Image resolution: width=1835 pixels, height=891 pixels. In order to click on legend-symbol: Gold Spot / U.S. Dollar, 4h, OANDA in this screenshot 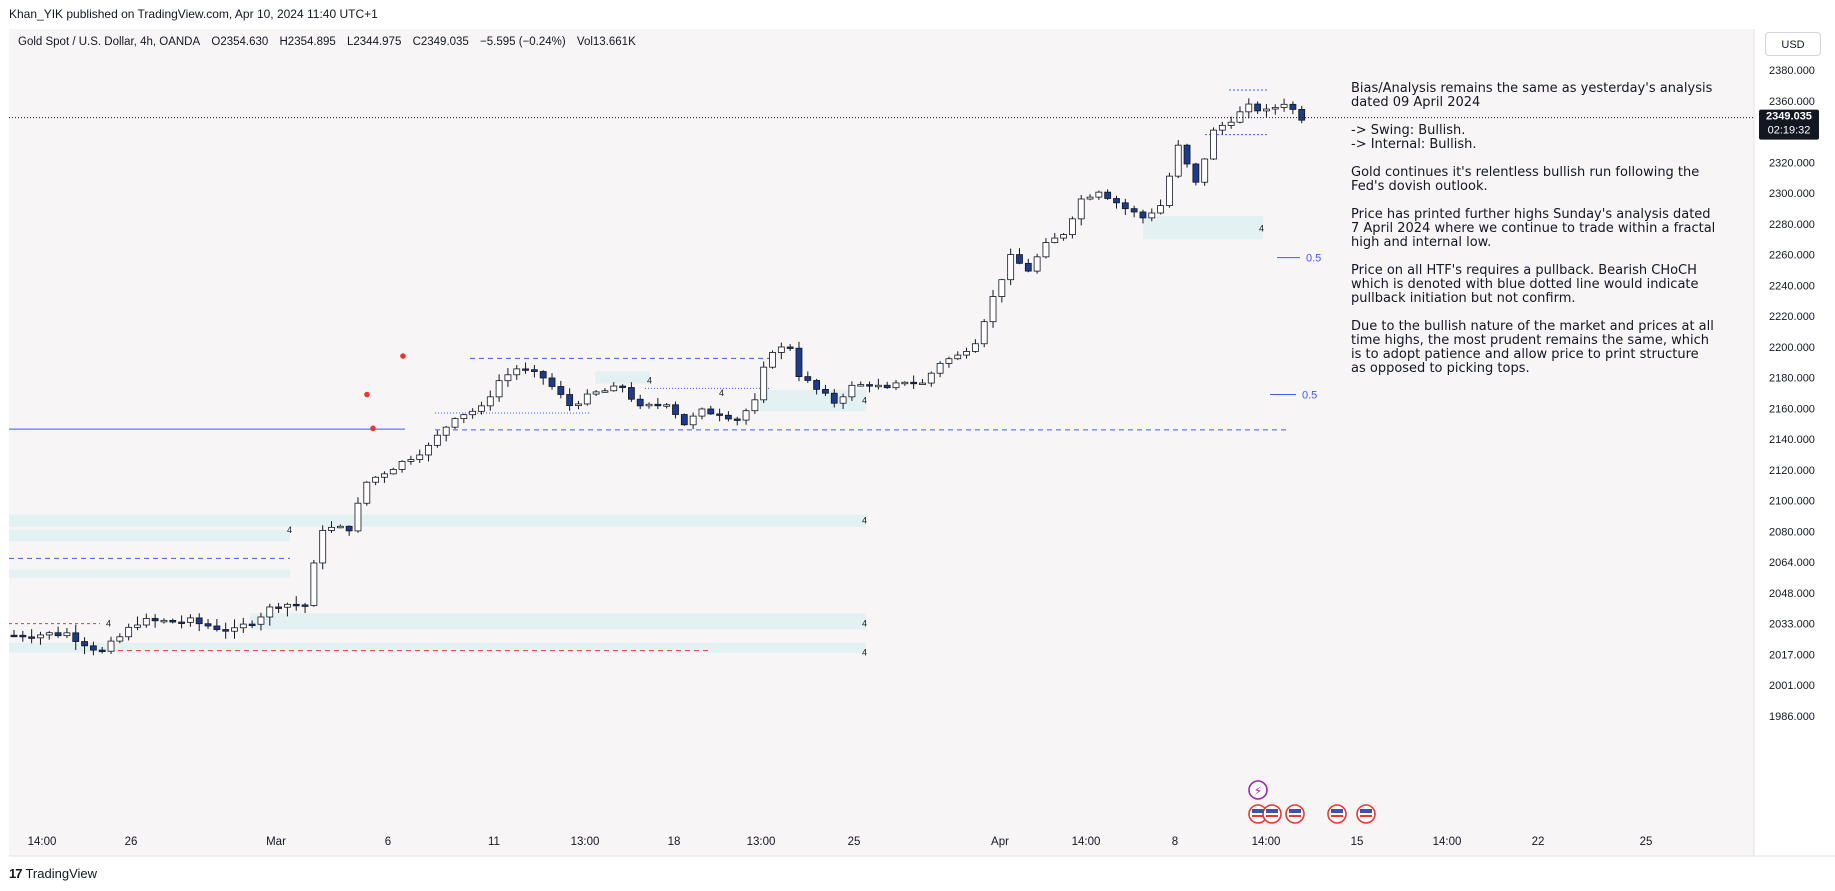, I will do `click(109, 42)`.